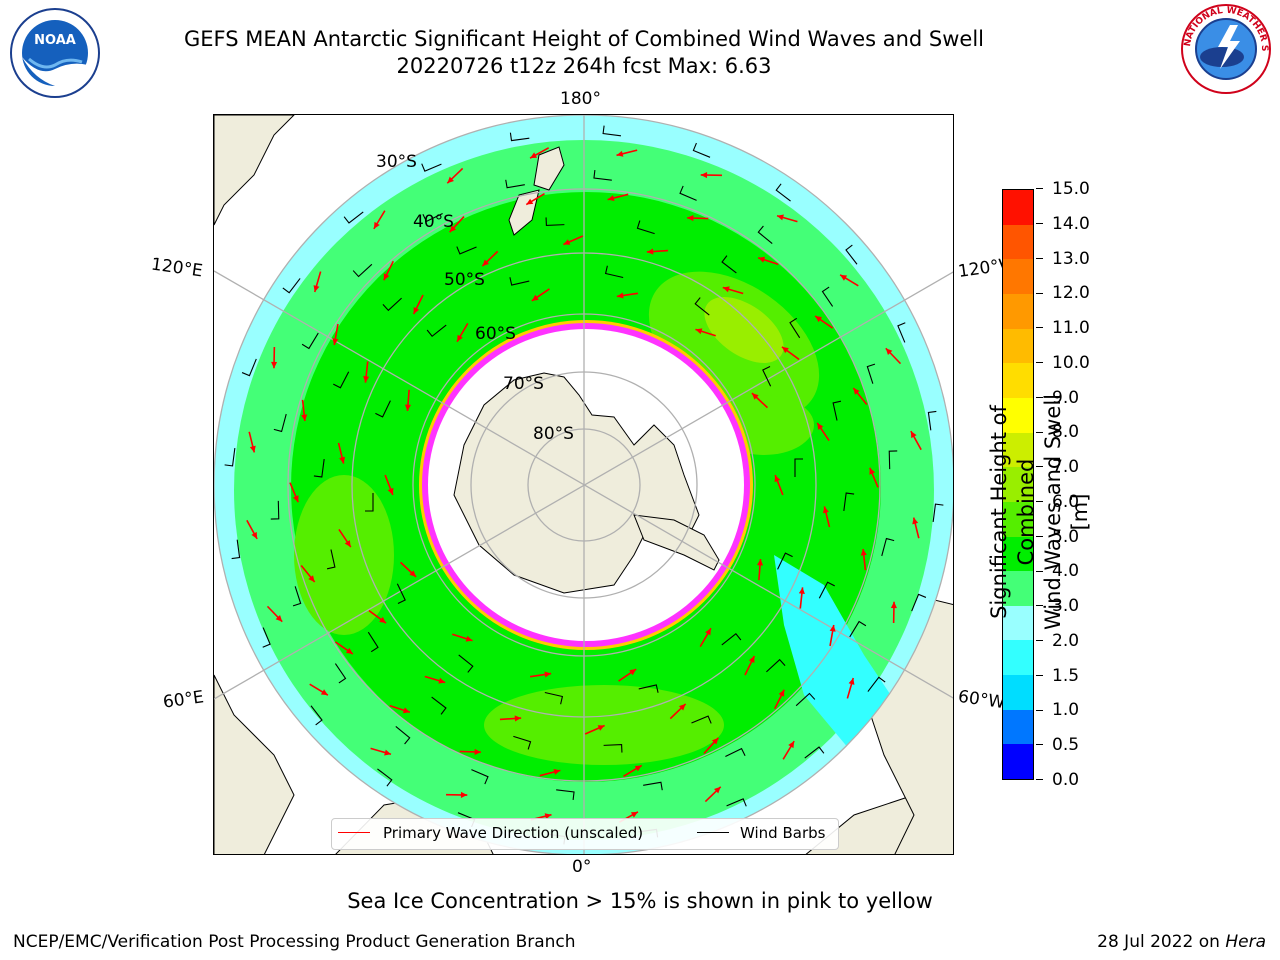 The height and width of the screenshot is (960, 1280). I want to click on lon-label-180: 180°, so click(580, 99).